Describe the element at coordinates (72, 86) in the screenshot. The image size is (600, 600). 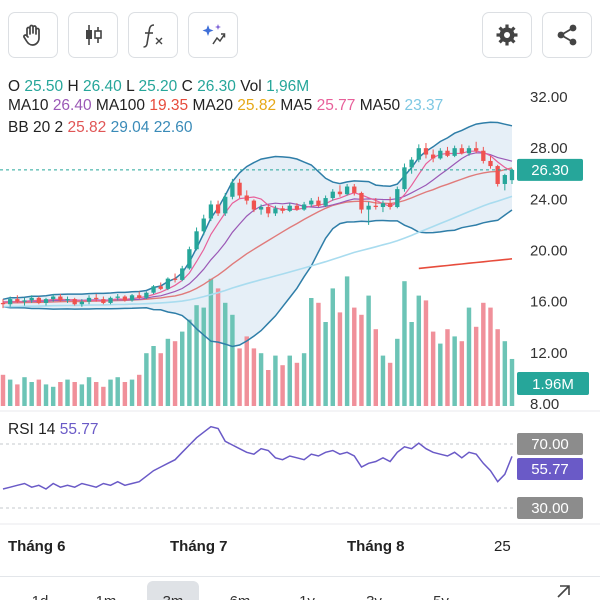
I see `high-label: H` at that location.